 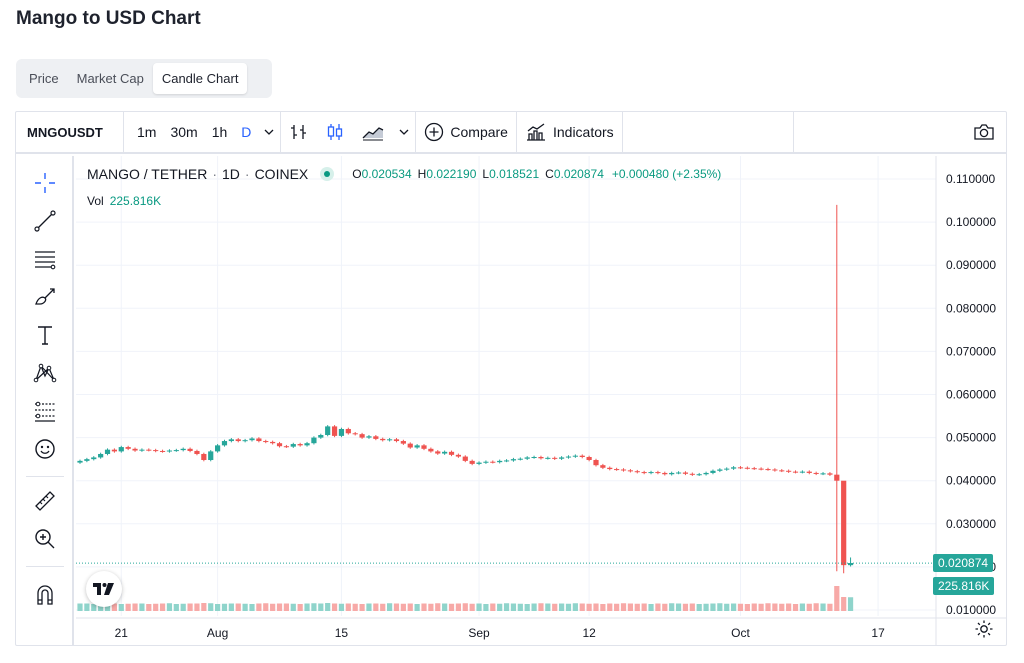 I want to click on emoji-icon, so click(x=45, y=449).